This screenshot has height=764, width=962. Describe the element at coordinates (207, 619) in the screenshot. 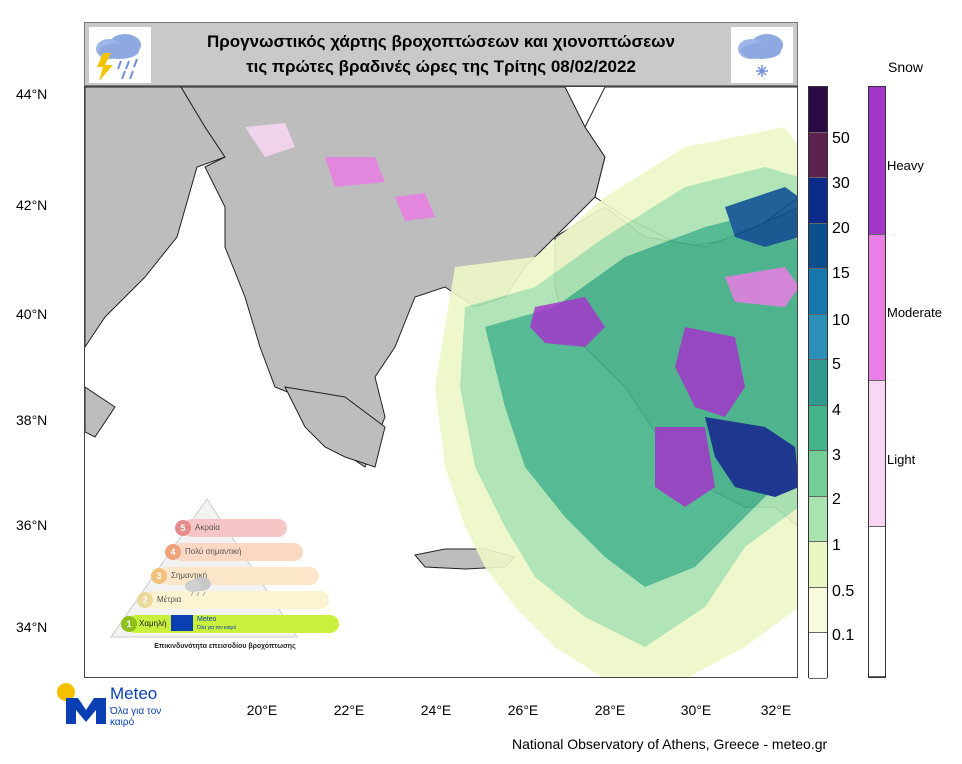

I see `pyramid-meteo-logo-name: Meteo` at that location.